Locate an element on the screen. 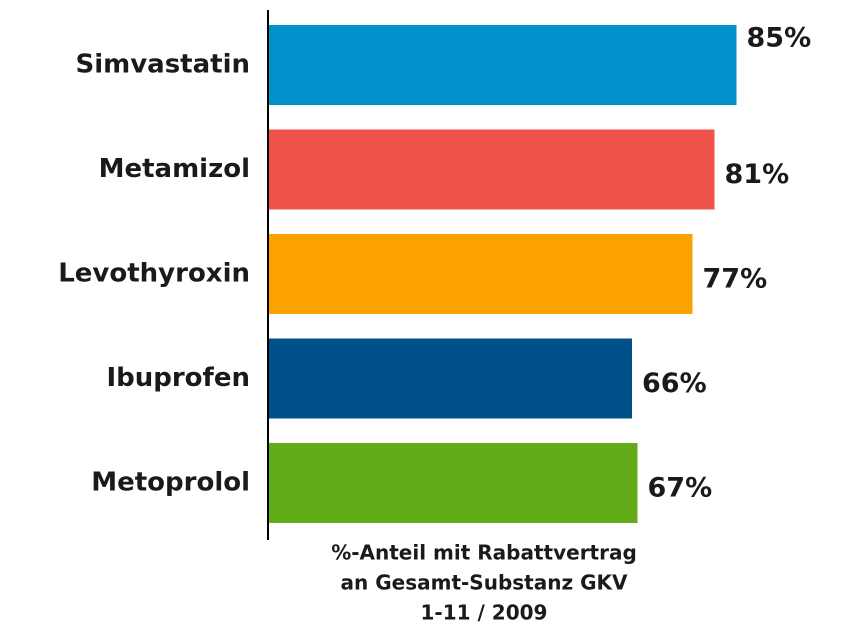  category-label: Levothyroxin is located at coordinates (154, 274).